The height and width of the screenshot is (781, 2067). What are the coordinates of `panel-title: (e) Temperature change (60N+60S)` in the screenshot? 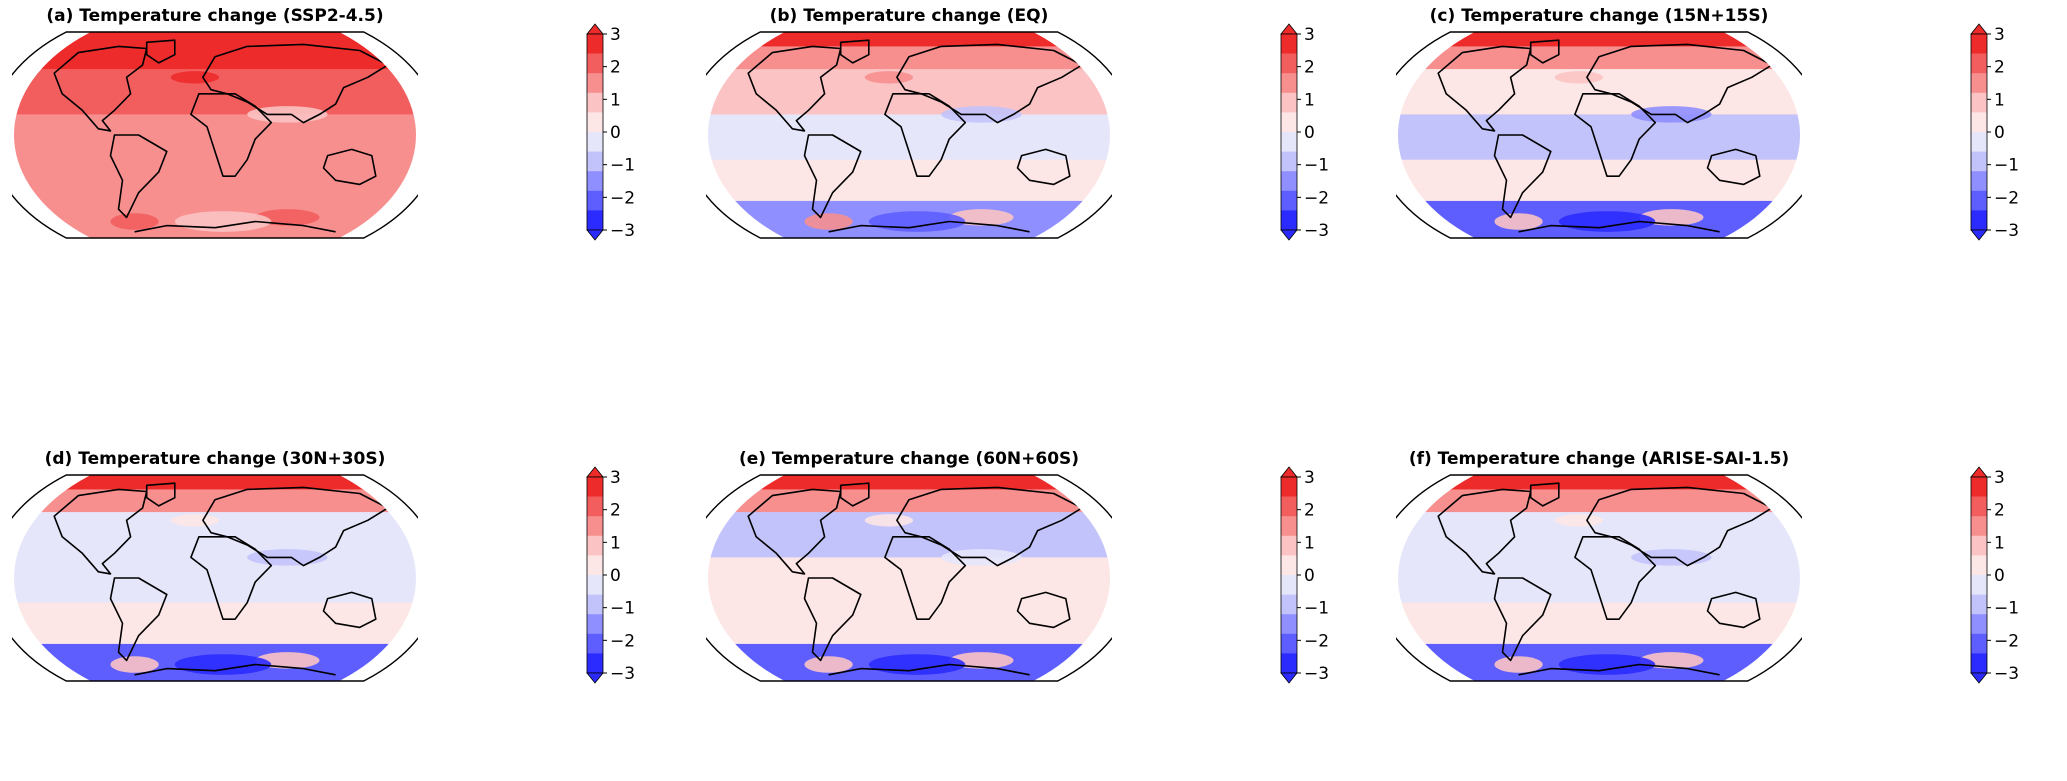 It's located at (909, 459).